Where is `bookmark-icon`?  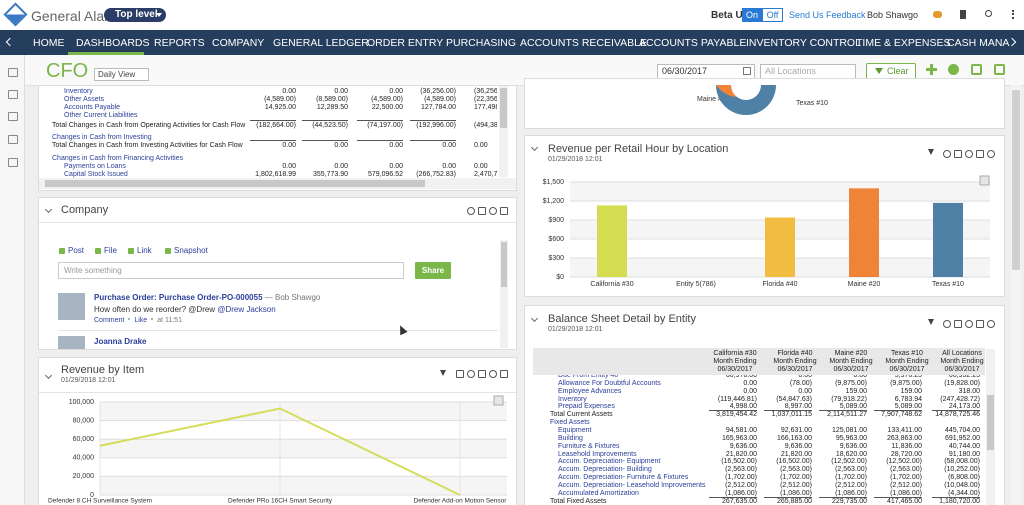
bookmark-icon is located at coordinates (963, 14).